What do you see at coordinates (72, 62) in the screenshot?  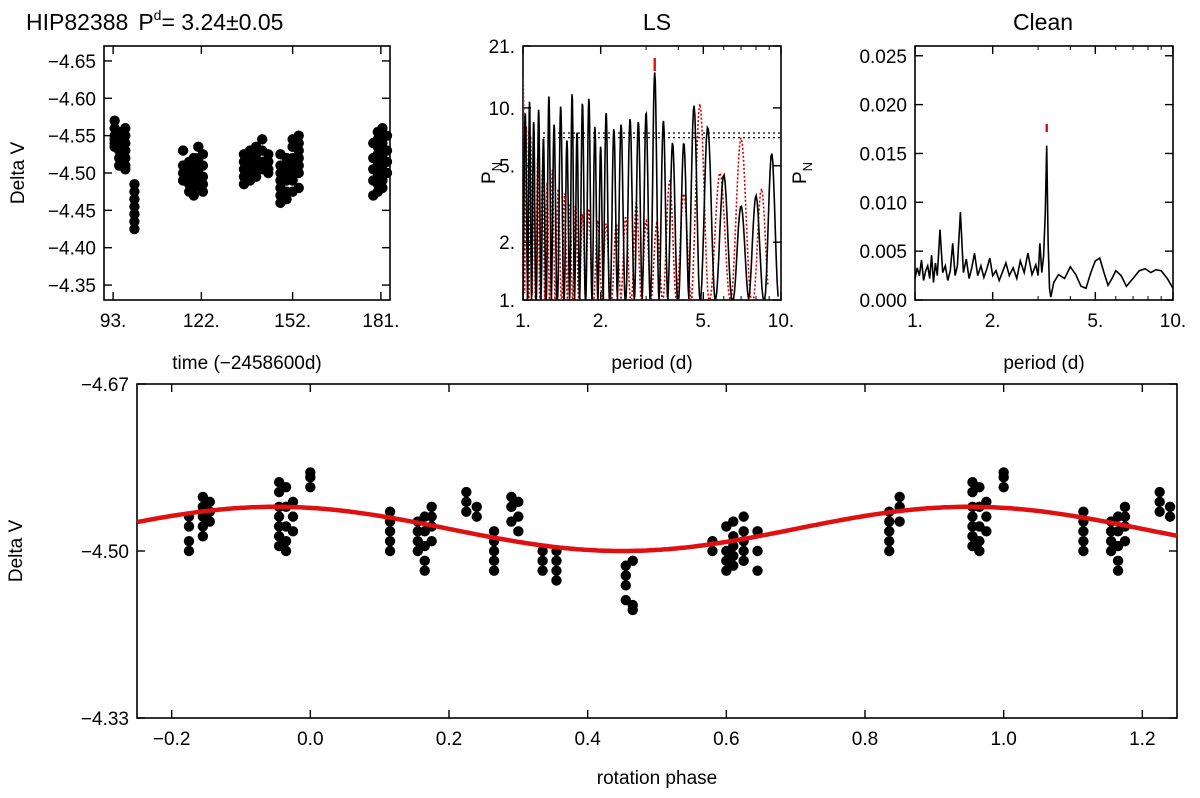 I see `y-tick-label: −4.65` at bounding box center [72, 62].